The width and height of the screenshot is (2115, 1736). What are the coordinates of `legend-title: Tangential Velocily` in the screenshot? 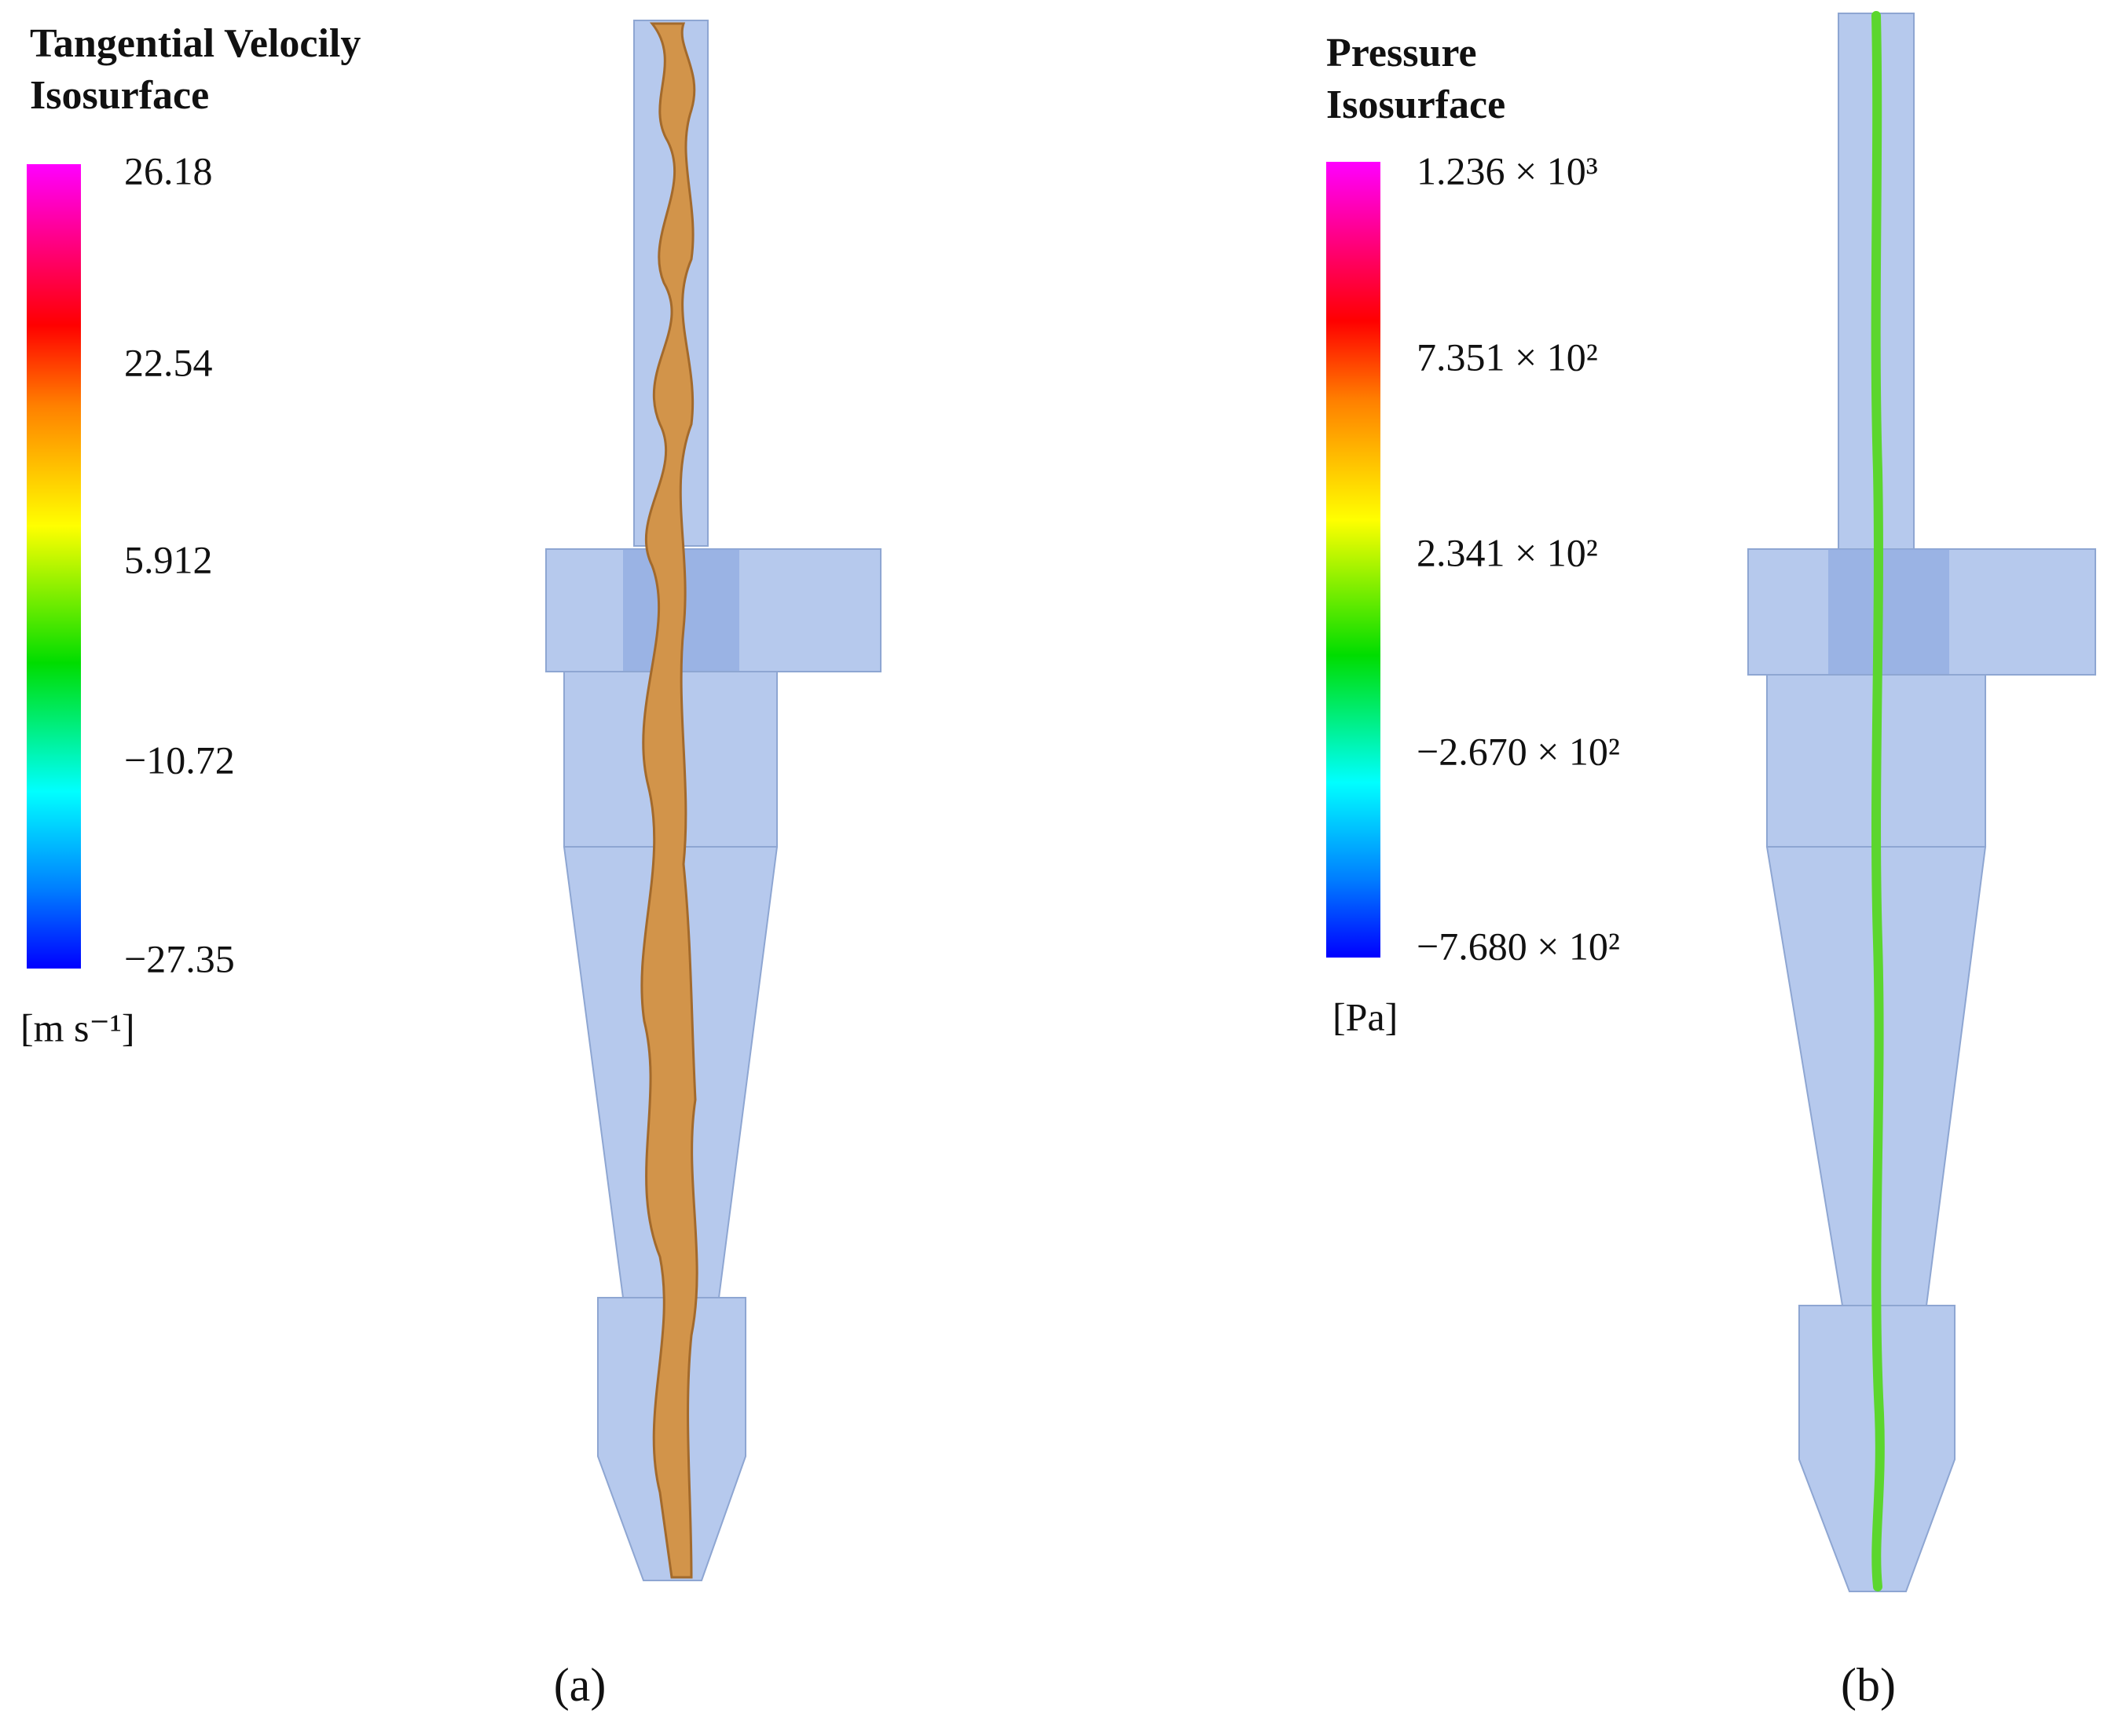 It's located at (195, 43).